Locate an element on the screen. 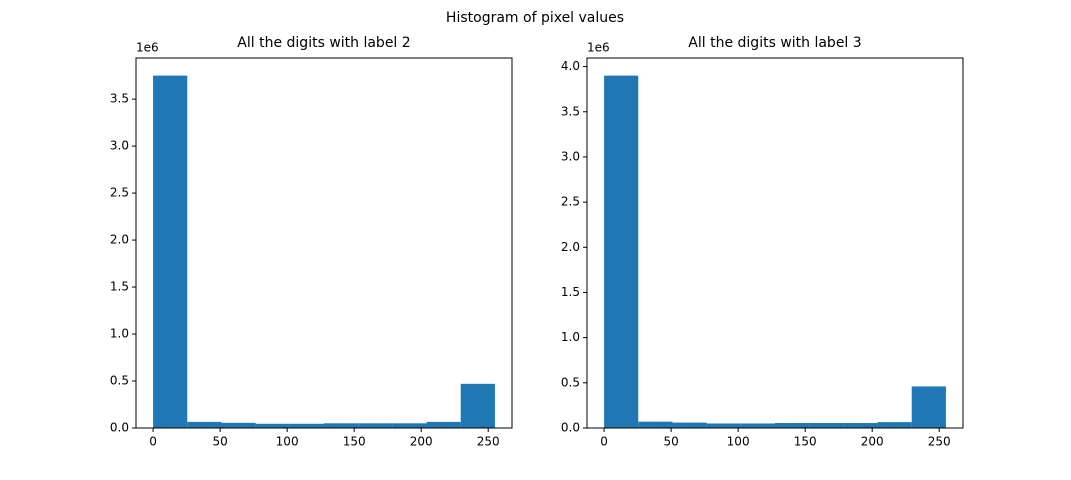  axes-title: All the digits with label 3 is located at coordinates (774, 43).